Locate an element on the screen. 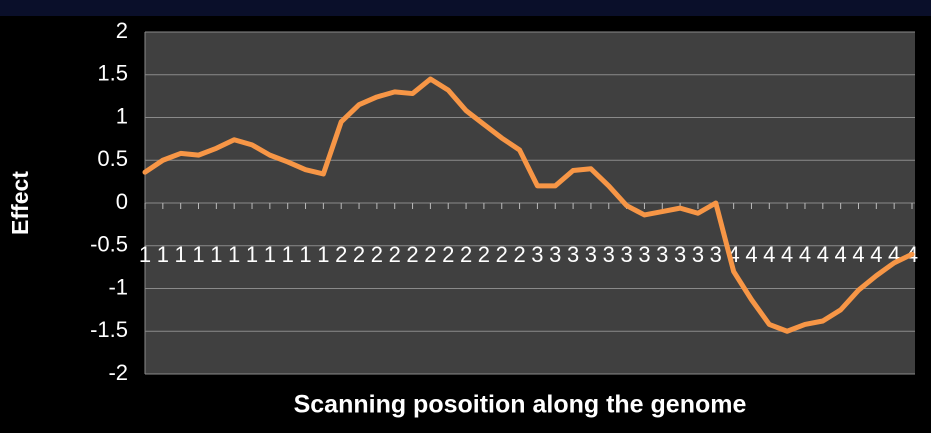 The image size is (931, 433). y-tick-label: -1.5 is located at coordinates (109, 329).